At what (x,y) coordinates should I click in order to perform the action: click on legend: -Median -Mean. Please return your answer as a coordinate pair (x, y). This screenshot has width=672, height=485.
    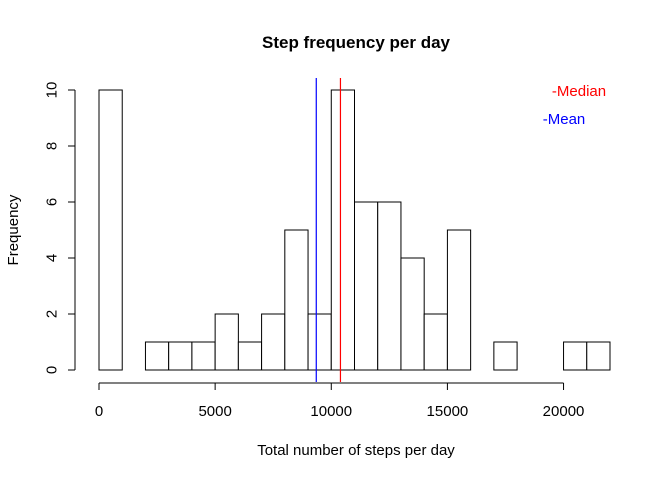
    Looking at the image, I should click on (574, 105).